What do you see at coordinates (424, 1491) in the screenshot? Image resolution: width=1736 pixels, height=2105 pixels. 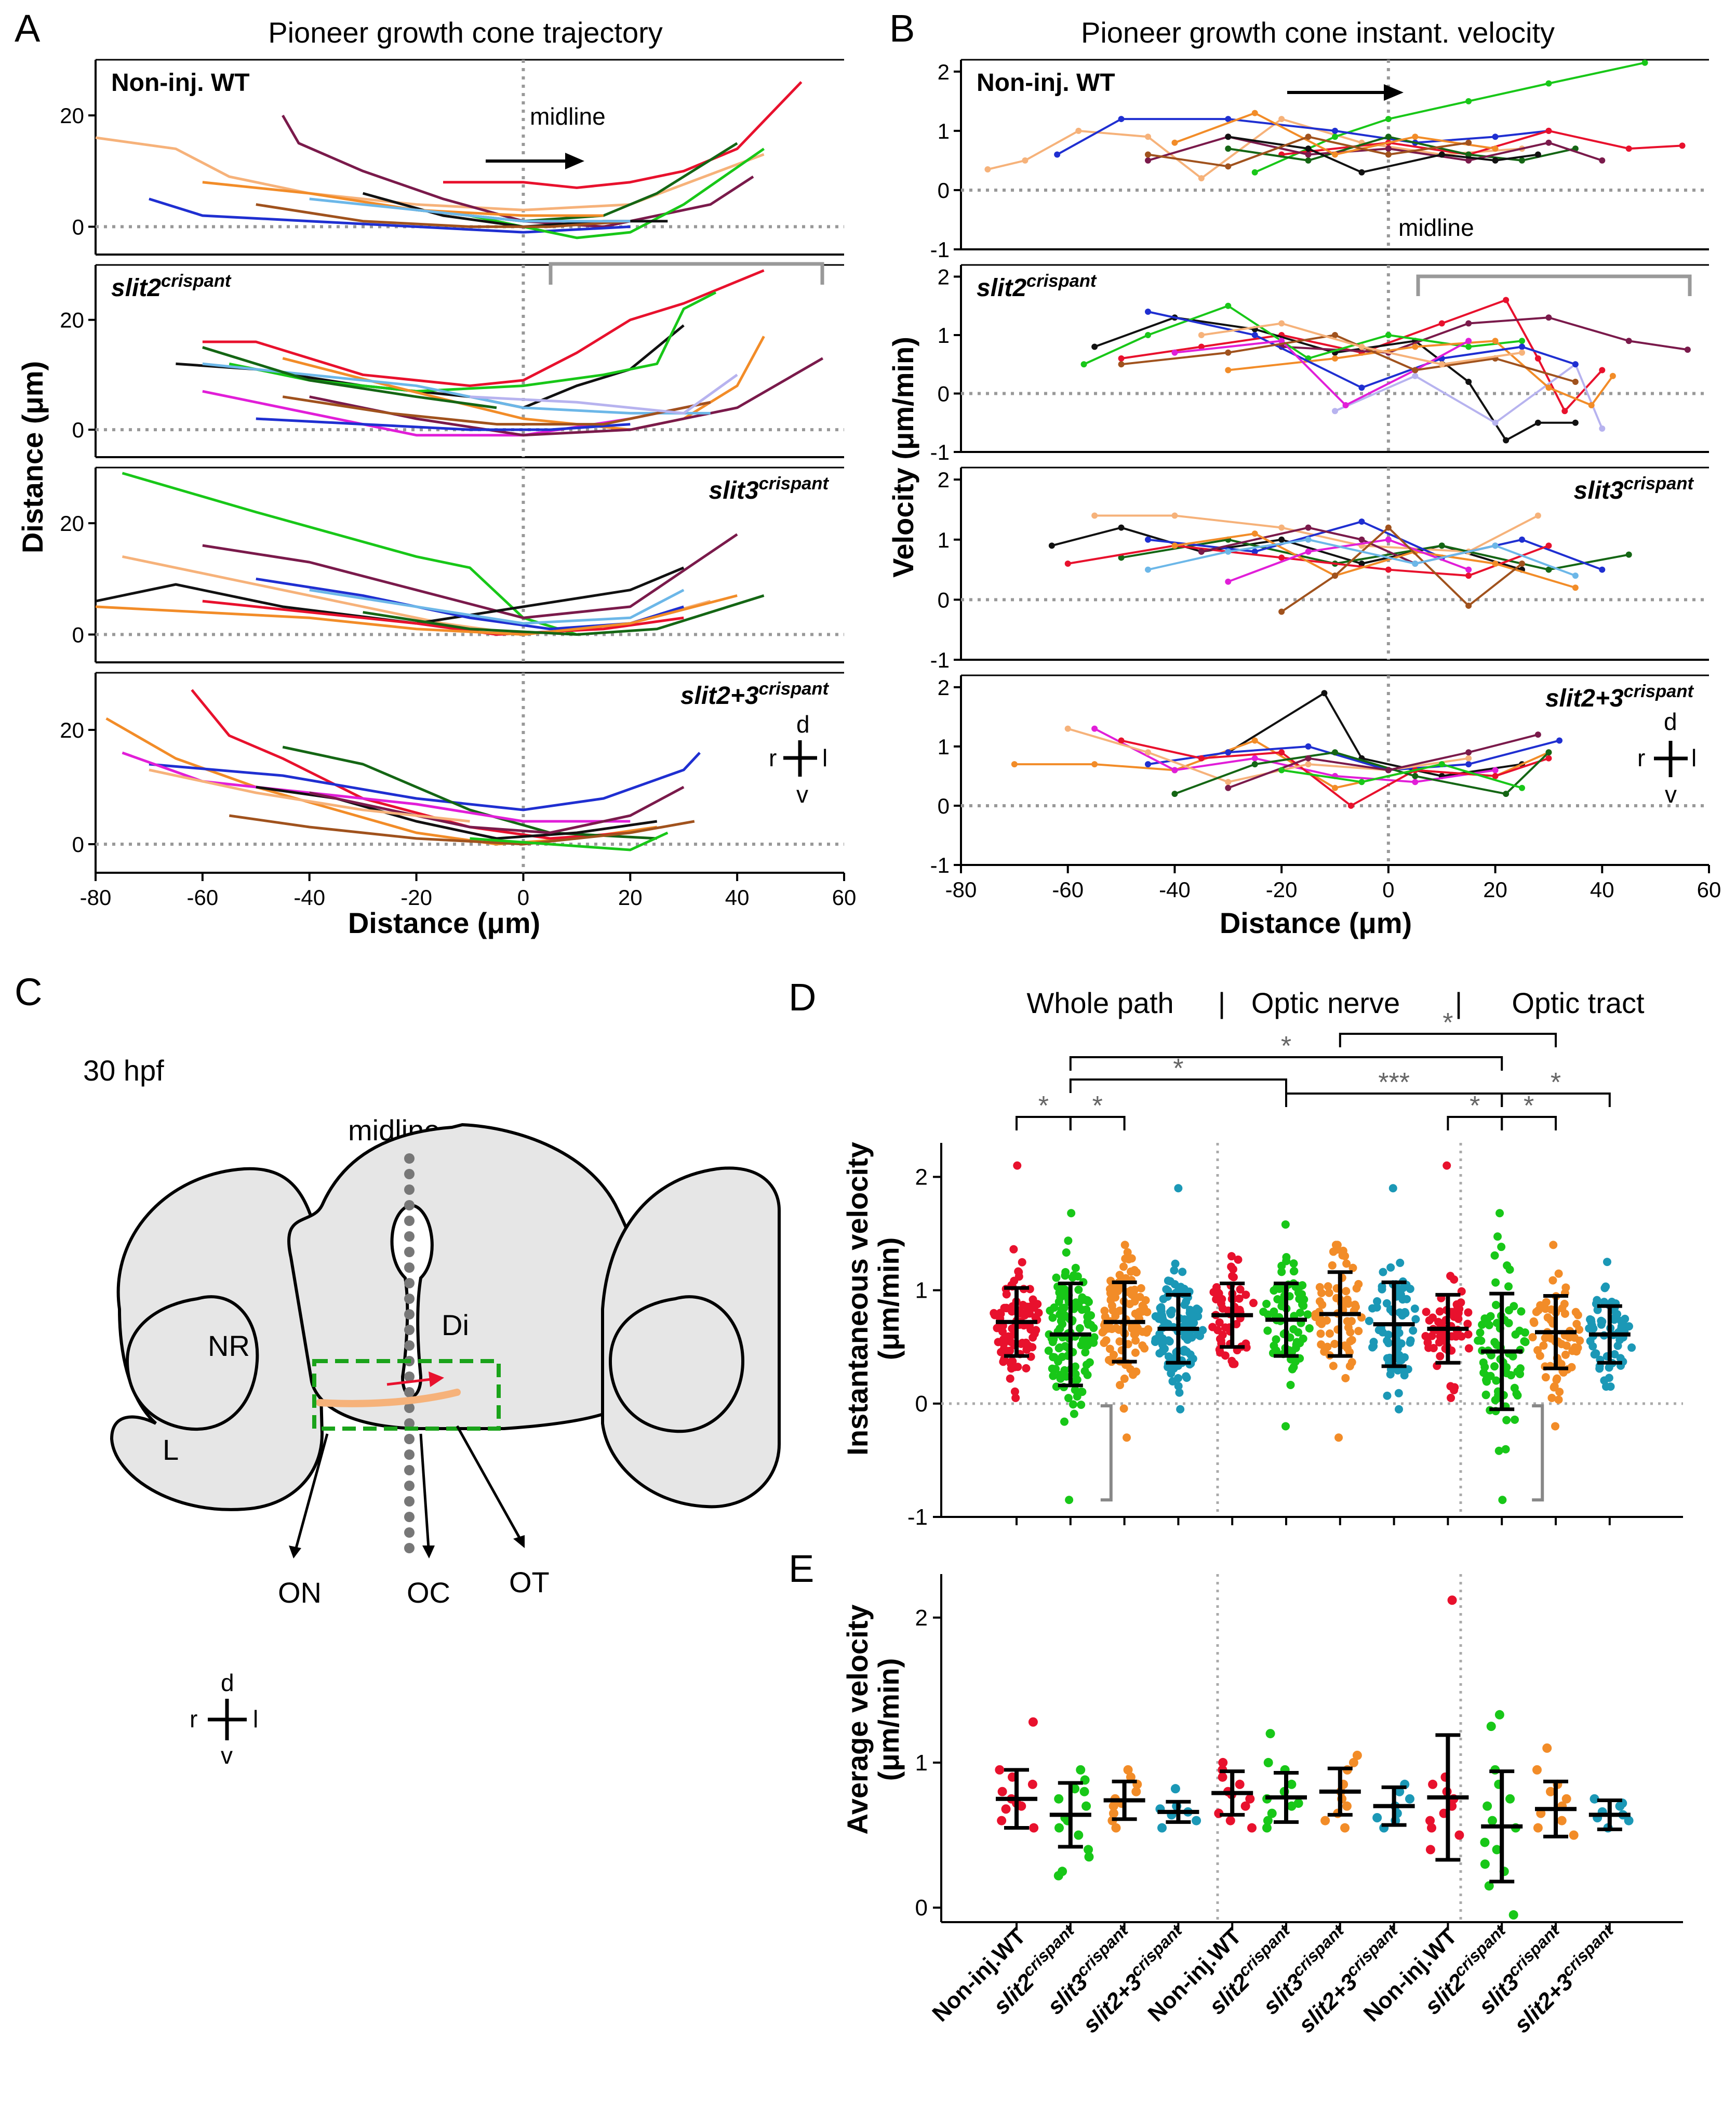 I see `oc-pointer` at bounding box center [424, 1491].